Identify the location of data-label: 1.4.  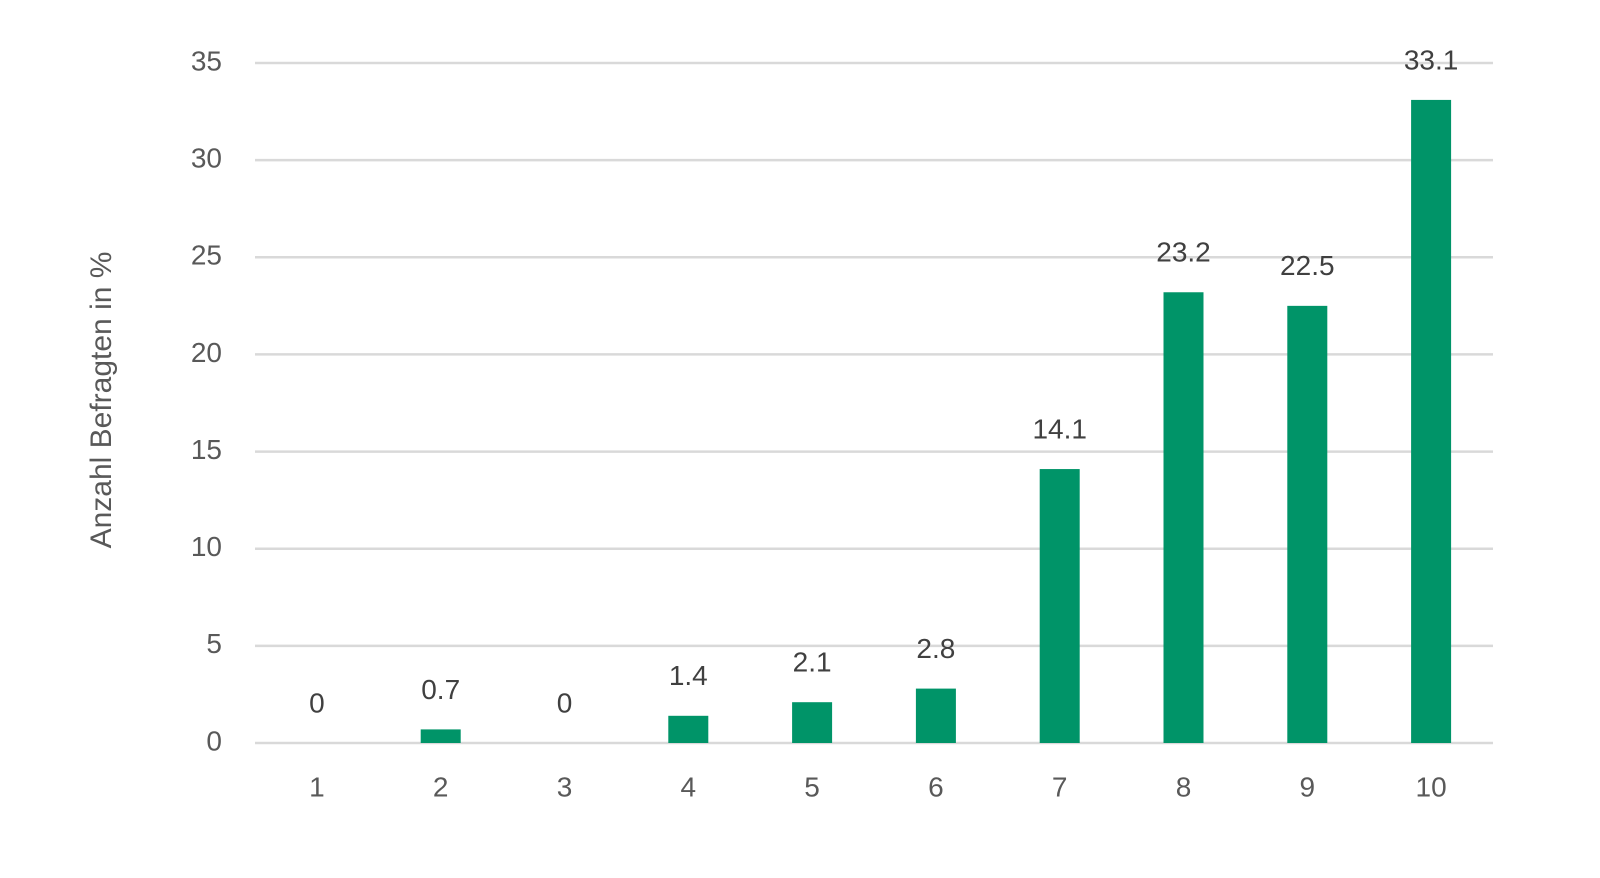
(688, 675).